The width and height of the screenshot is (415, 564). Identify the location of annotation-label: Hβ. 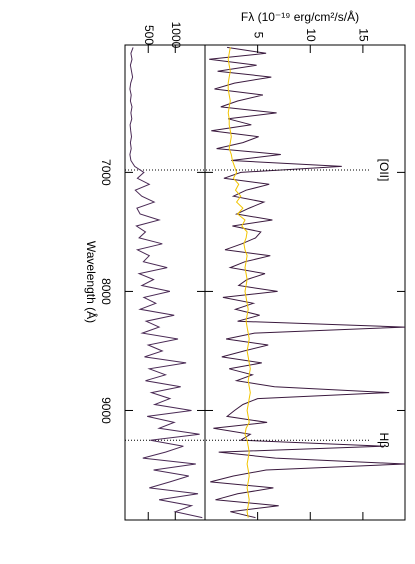
(384, 440).